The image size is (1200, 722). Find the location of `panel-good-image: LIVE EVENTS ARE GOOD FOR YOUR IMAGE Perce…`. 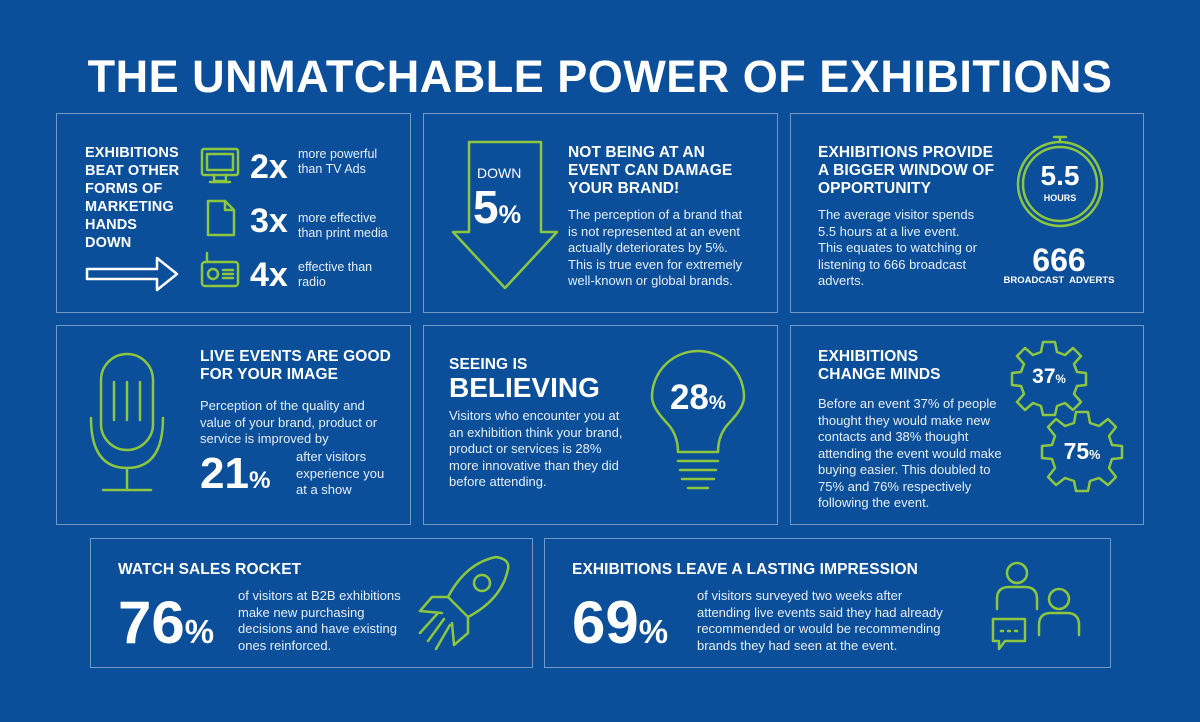

panel-good-image: LIVE EVENTS ARE GOOD FOR YOUR IMAGE Perce… is located at coordinates (233, 425).